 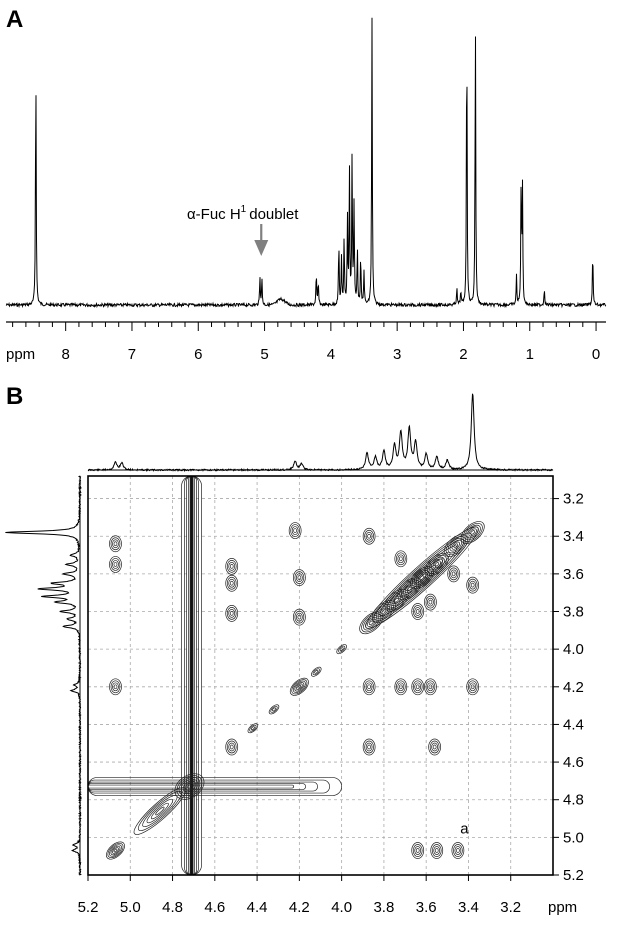 What do you see at coordinates (189, 786) in the screenshot?
I see `water-peak-center` at bounding box center [189, 786].